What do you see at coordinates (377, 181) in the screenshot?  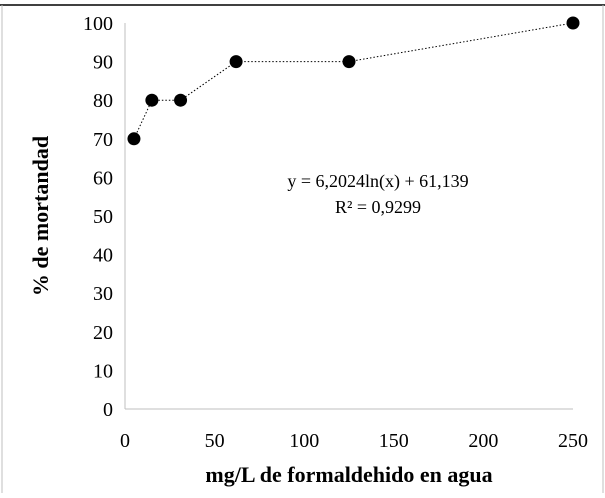 I see `trendline-equation: y = 6,2024ln(x) + 61,139` at bounding box center [377, 181].